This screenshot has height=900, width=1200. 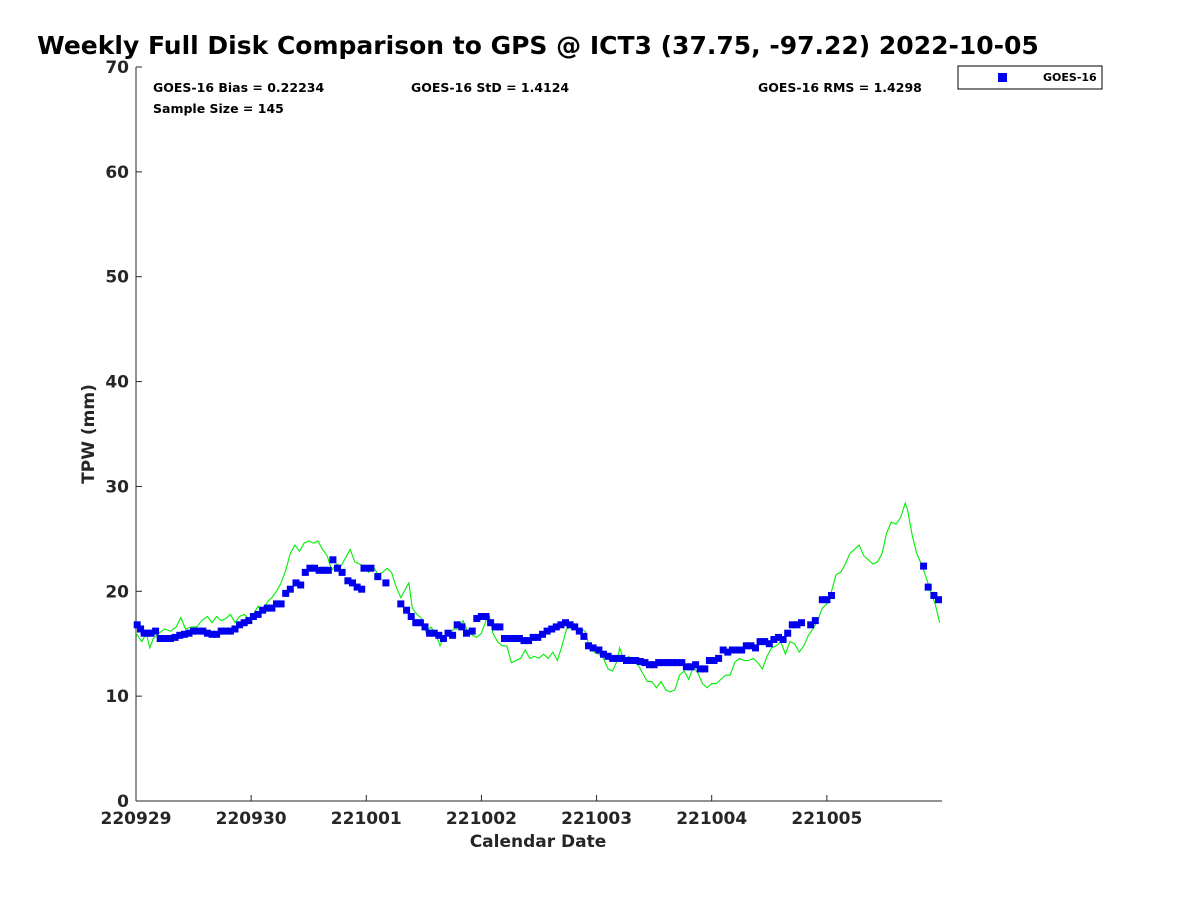 I want to click on gps-line, so click(x=538, y=597).